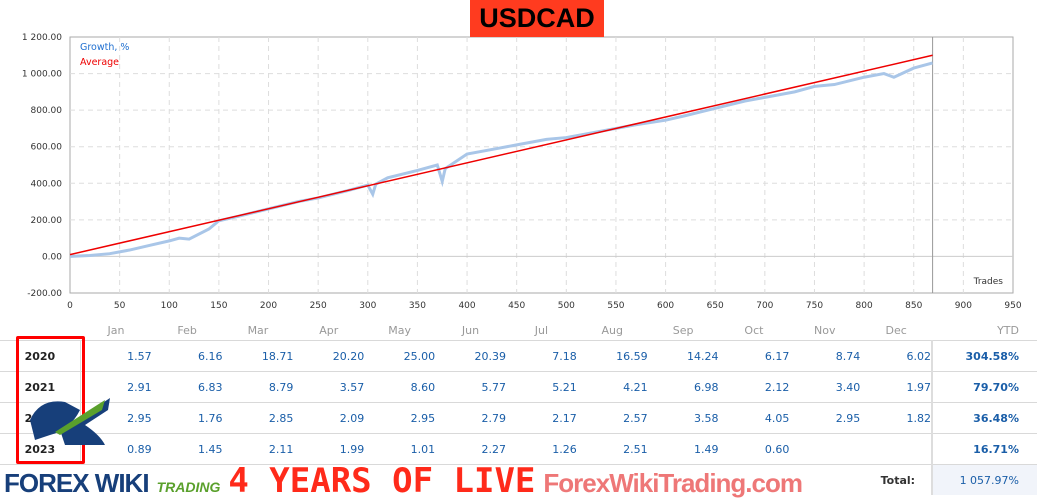  What do you see at coordinates (825, 330) in the screenshot?
I see `column-header: Nov` at bounding box center [825, 330].